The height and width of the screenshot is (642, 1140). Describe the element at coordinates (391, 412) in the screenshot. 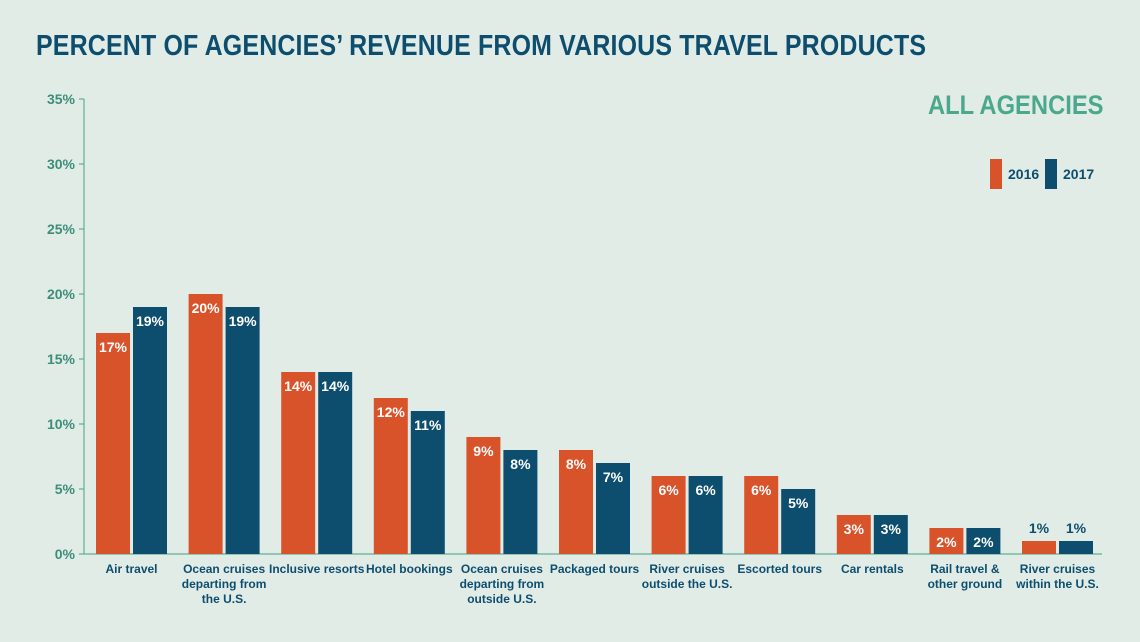

I see `data-label: 12%` at that location.